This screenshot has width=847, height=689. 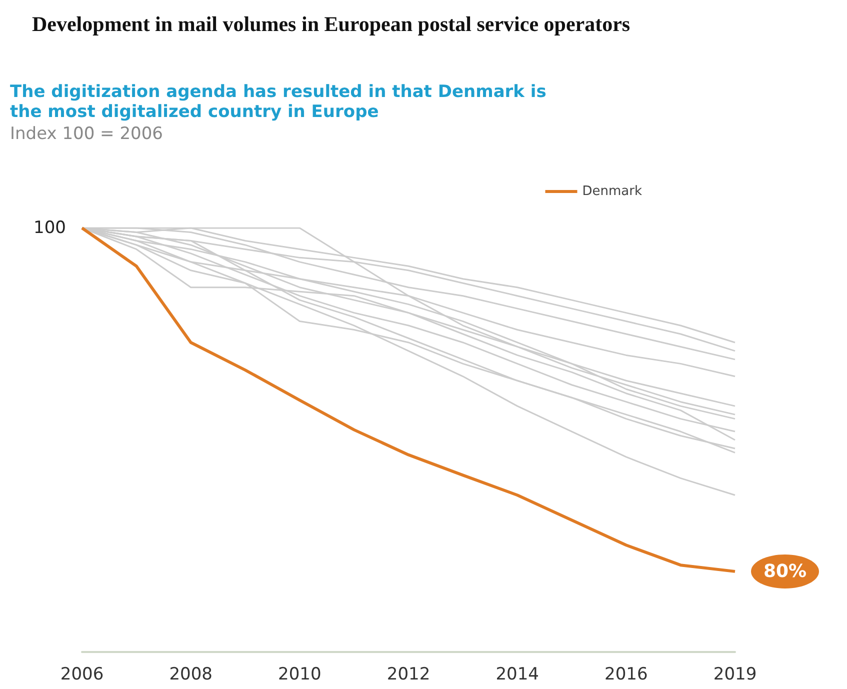 I want to click on chart-title: Development in mail volumes in European postal service operators, so click(x=331, y=24).